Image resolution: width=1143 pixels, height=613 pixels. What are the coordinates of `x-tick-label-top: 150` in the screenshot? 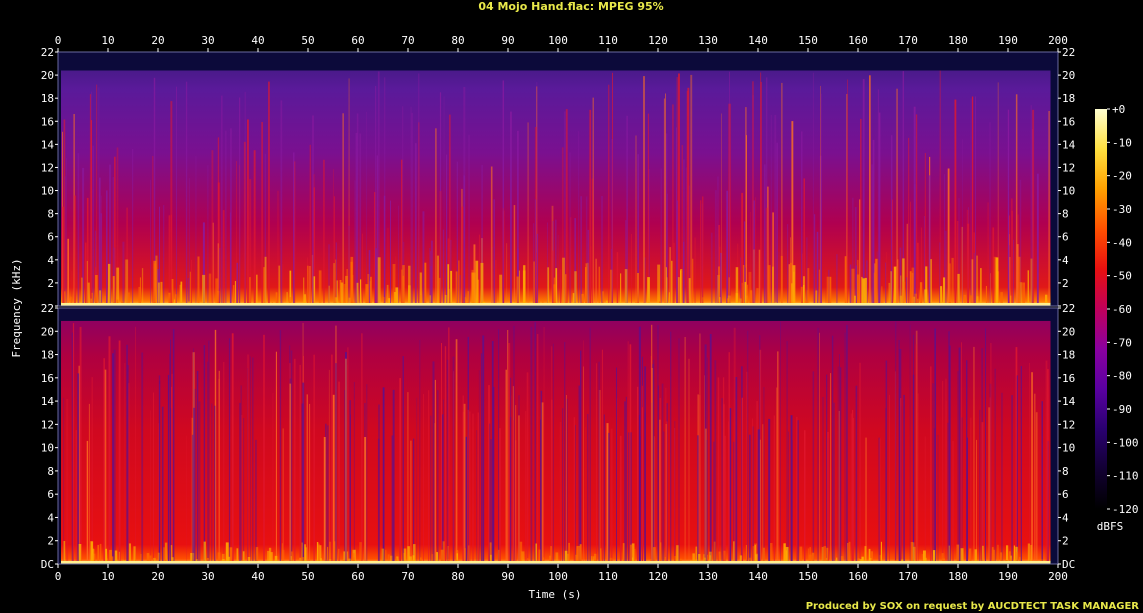 It's located at (808, 40).